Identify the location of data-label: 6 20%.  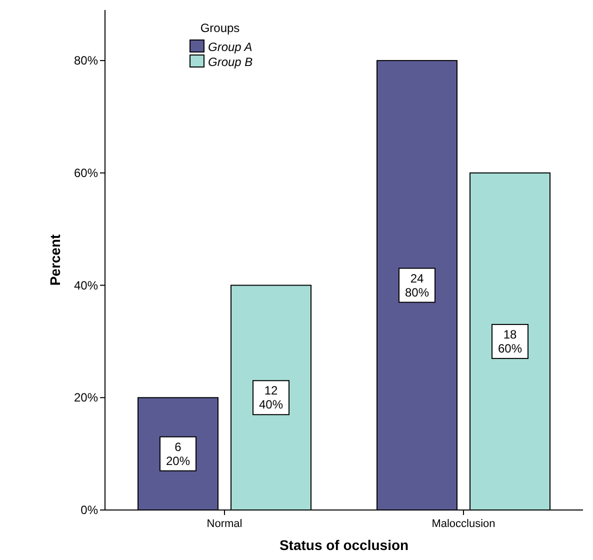
(178, 454).